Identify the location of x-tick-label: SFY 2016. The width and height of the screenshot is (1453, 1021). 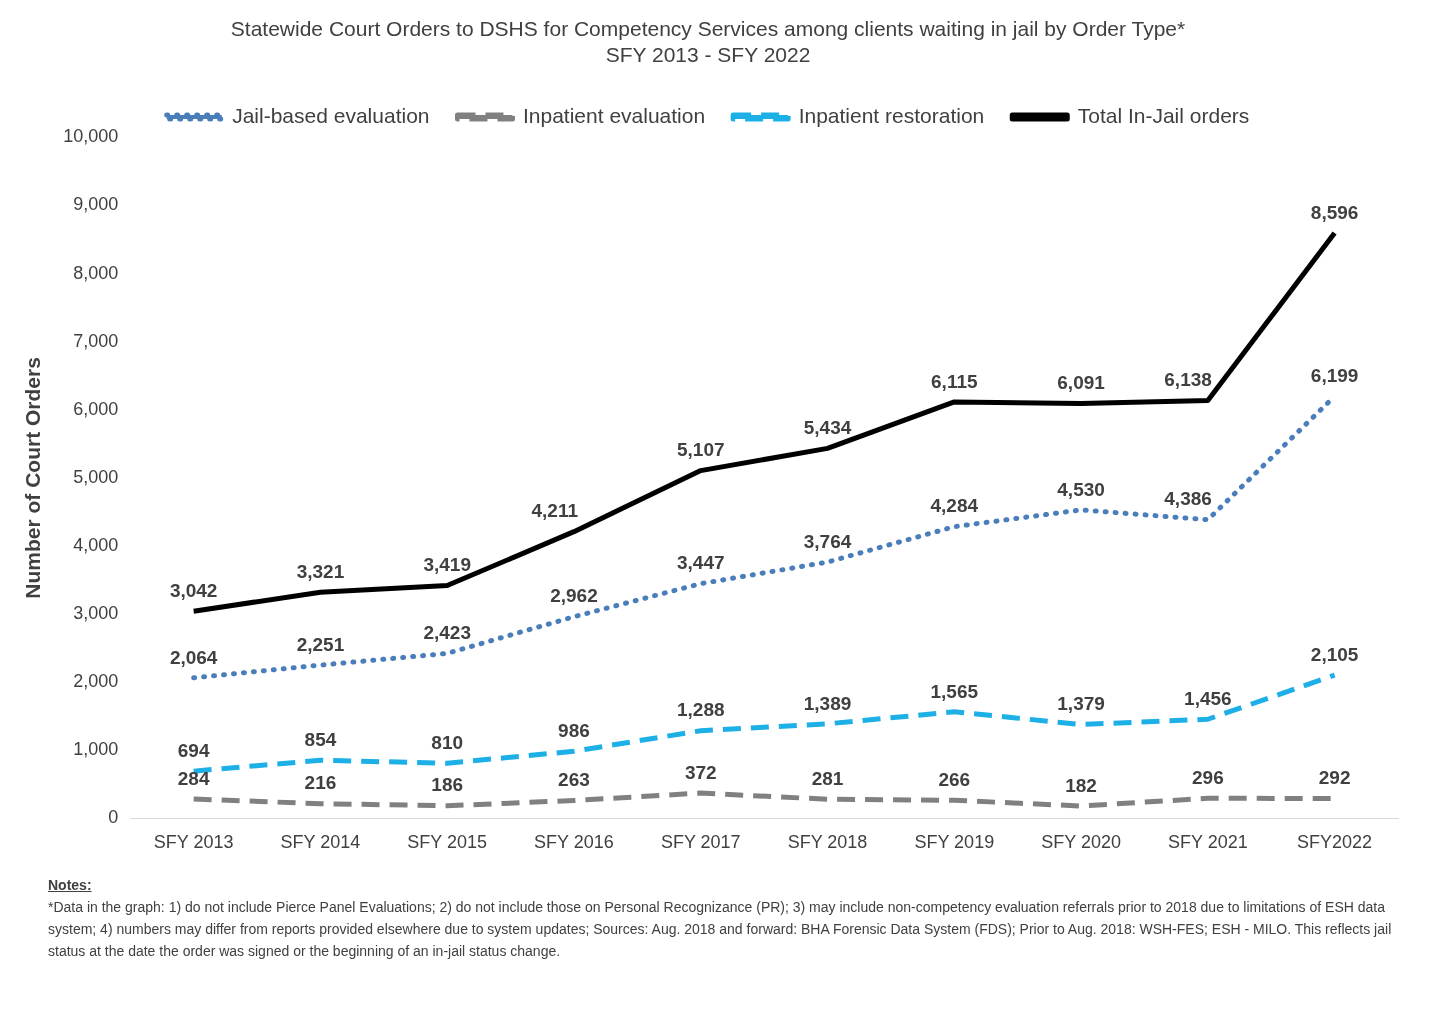
(574, 842).